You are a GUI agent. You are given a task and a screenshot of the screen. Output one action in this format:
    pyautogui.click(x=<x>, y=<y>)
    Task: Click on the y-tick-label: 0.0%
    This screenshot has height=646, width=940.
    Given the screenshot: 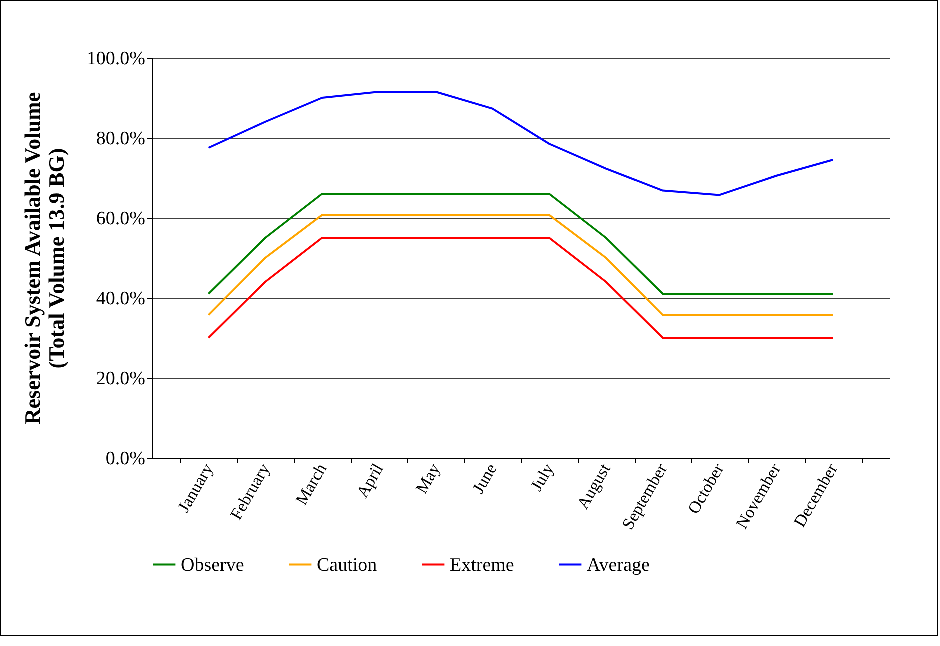 What is the action you would take?
    pyautogui.click(x=126, y=459)
    